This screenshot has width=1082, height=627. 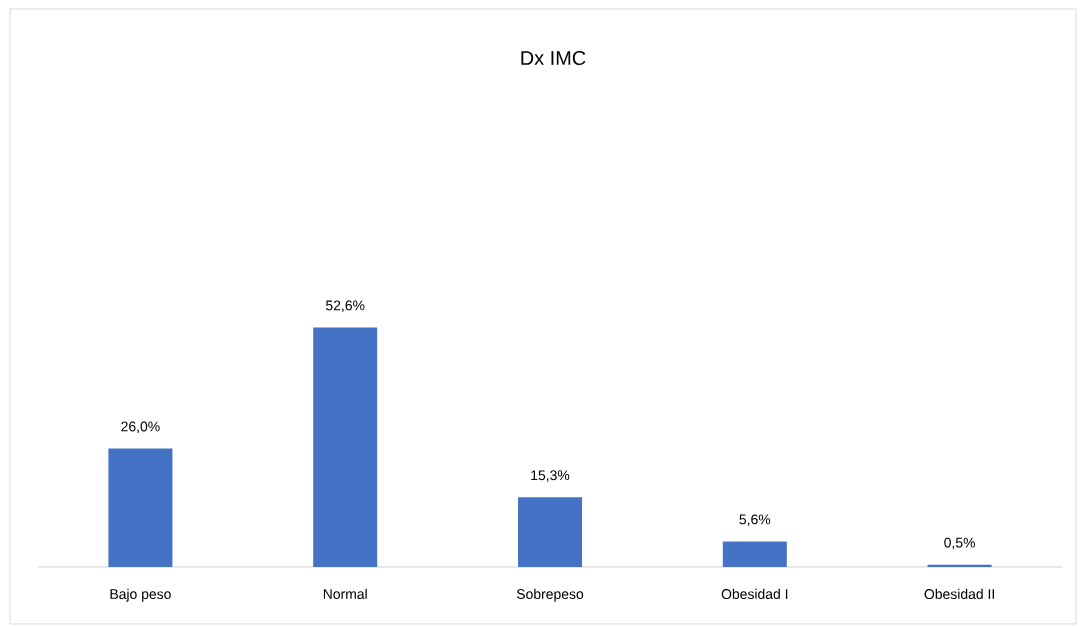 What do you see at coordinates (550, 595) in the screenshot?
I see `x-tick-label: Sobrepeso` at bounding box center [550, 595].